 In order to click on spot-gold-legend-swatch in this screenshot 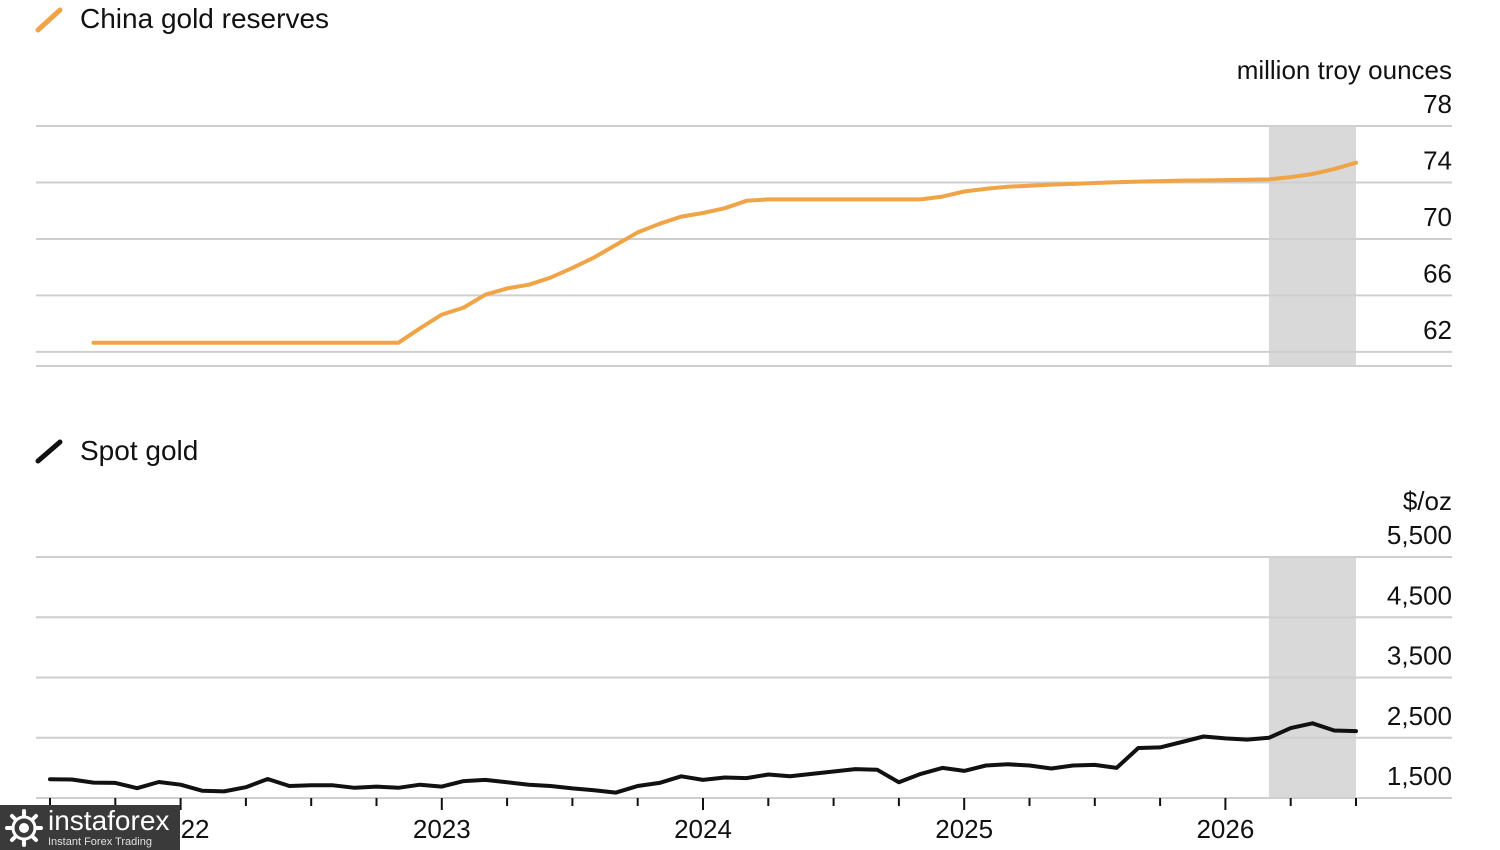, I will do `click(49, 451)`.